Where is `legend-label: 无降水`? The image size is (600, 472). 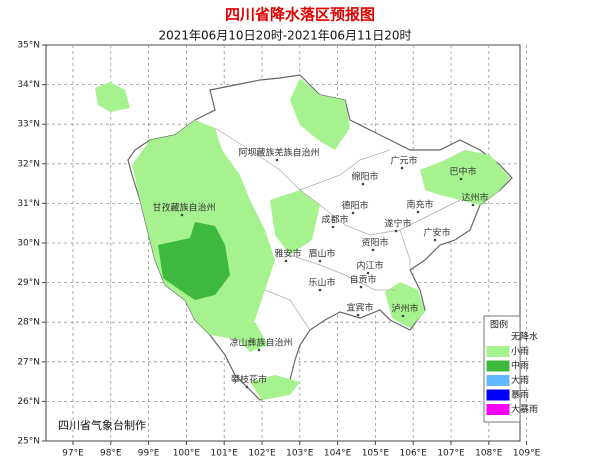 legend-label: 无降水 is located at coordinates (524, 337).